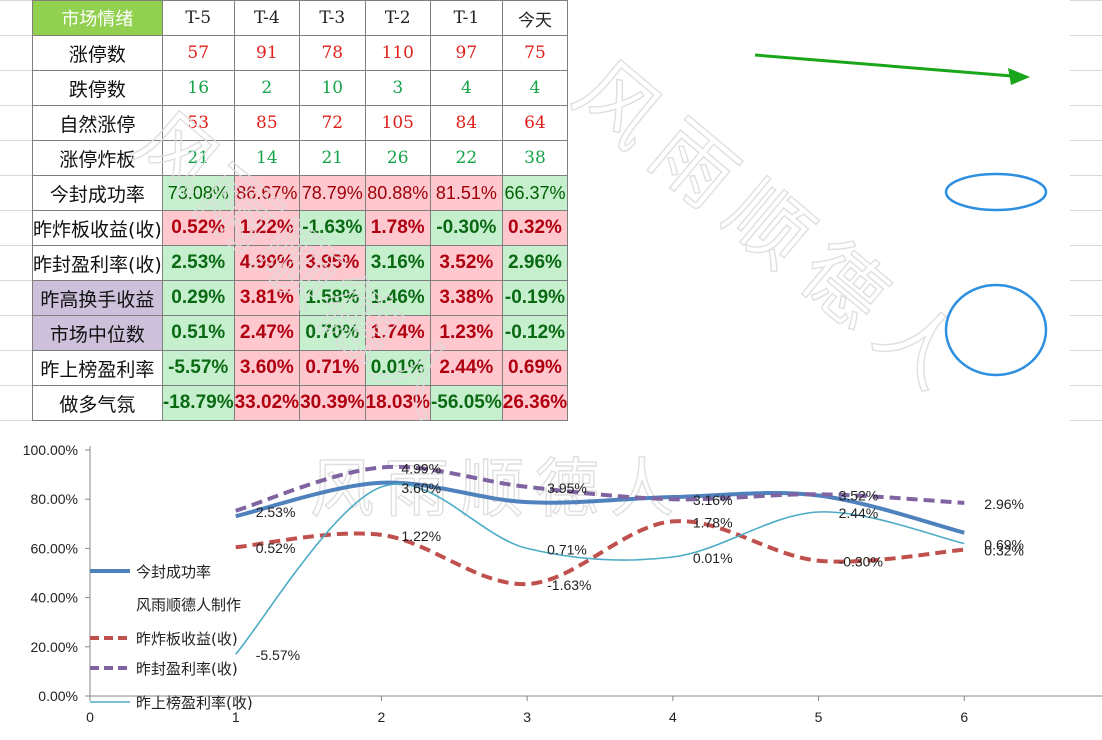 This screenshot has height=740, width=1102. I want to click on table-cell: 1.46%, so click(397, 298).